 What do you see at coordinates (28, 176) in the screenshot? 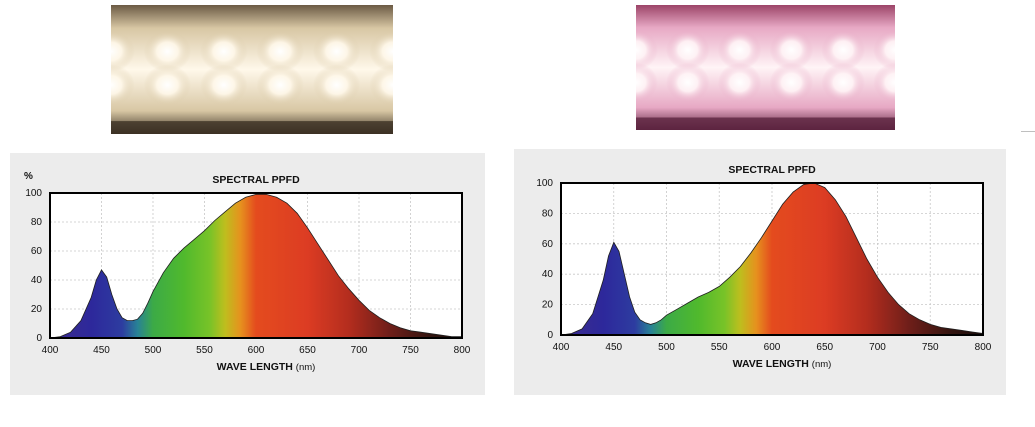
I see `y-axis-label: %` at bounding box center [28, 176].